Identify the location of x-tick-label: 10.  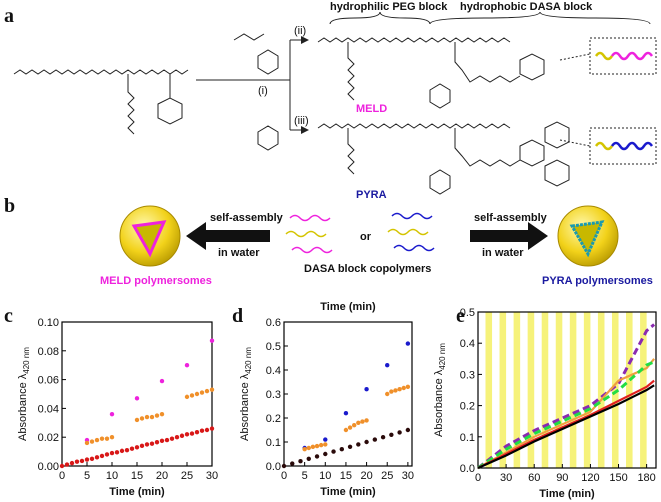
(325, 476).